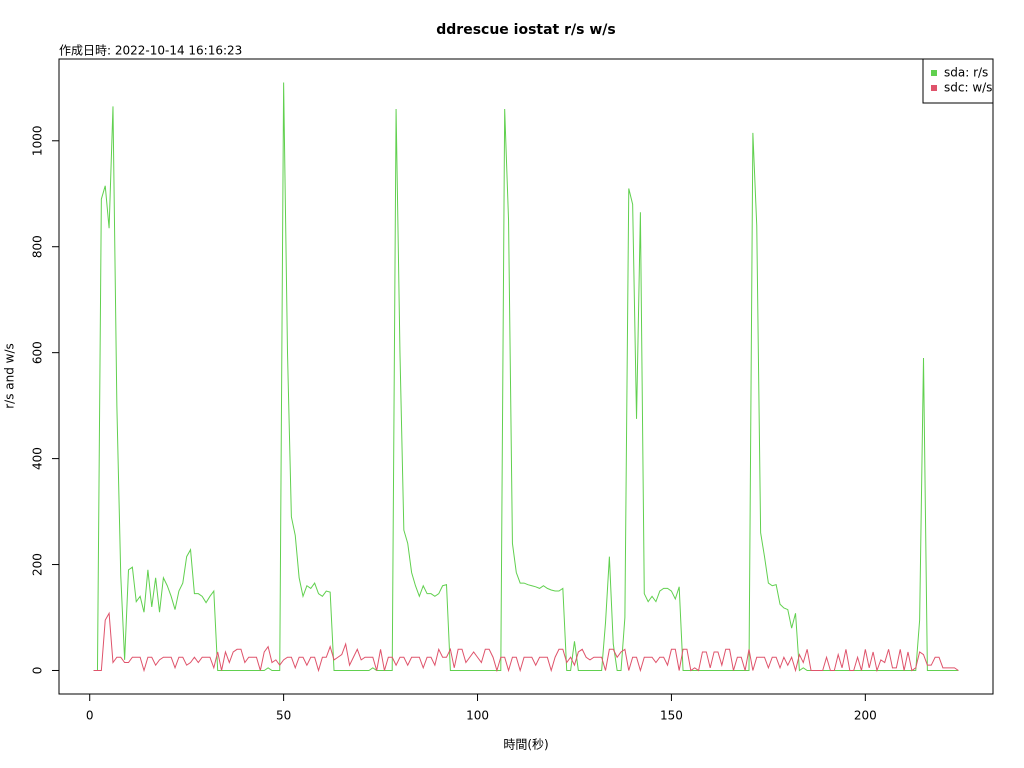 This screenshot has width=1024, height=768. What do you see at coordinates (477, 716) in the screenshot?
I see `x-tick-label: 100` at bounding box center [477, 716].